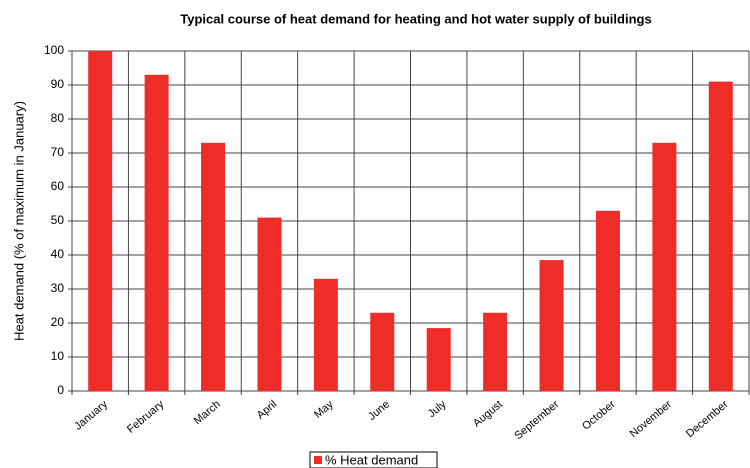 This screenshot has width=750, height=468. What do you see at coordinates (146, 417) in the screenshot?
I see `x-tick-label: February` at bounding box center [146, 417].